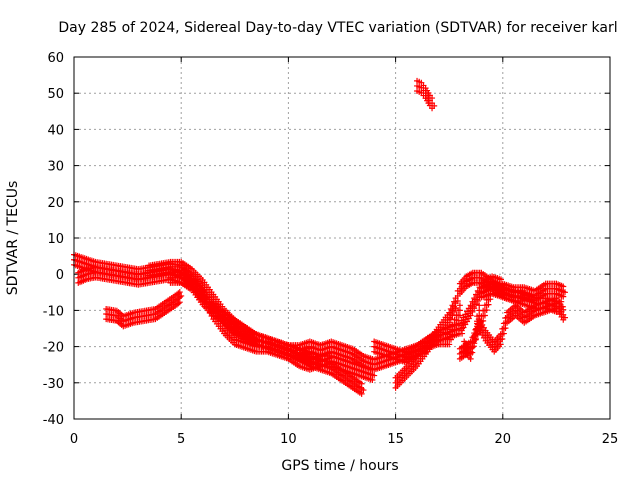  What do you see at coordinates (55, 239) in the screenshot?
I see `y-tick-label: 10` at bounding box center [55, 239].